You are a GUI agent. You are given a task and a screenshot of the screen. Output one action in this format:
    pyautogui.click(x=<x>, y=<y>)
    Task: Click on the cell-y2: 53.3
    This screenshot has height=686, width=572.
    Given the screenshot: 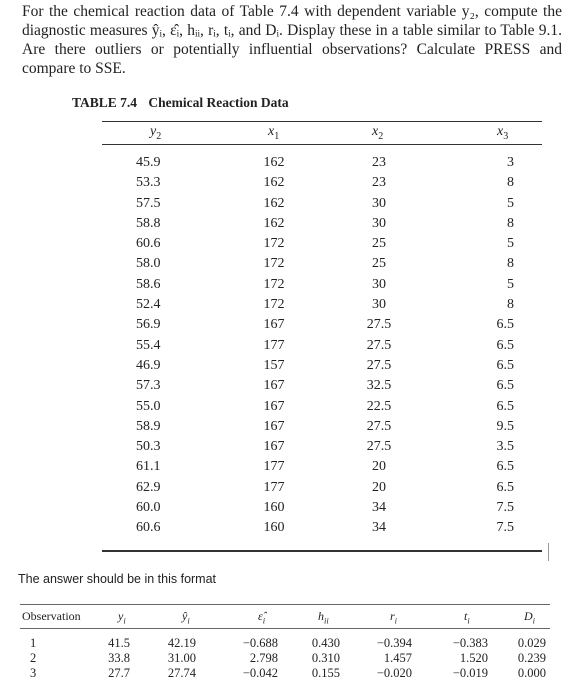 What is the action you would take?
    pyautogui.click(x=148, y=183)
    